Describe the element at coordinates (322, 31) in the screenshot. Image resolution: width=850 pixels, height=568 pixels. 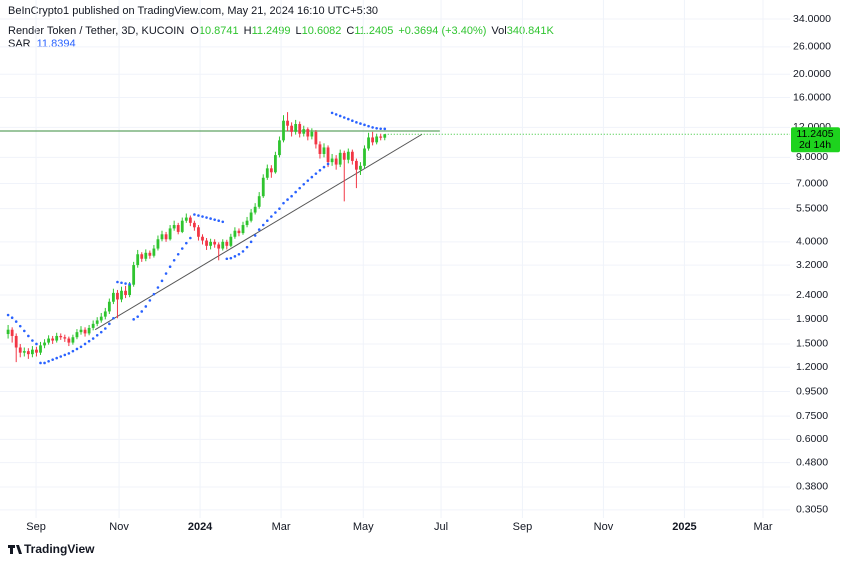
I see `ohlc-value: 10.6082` at that location.